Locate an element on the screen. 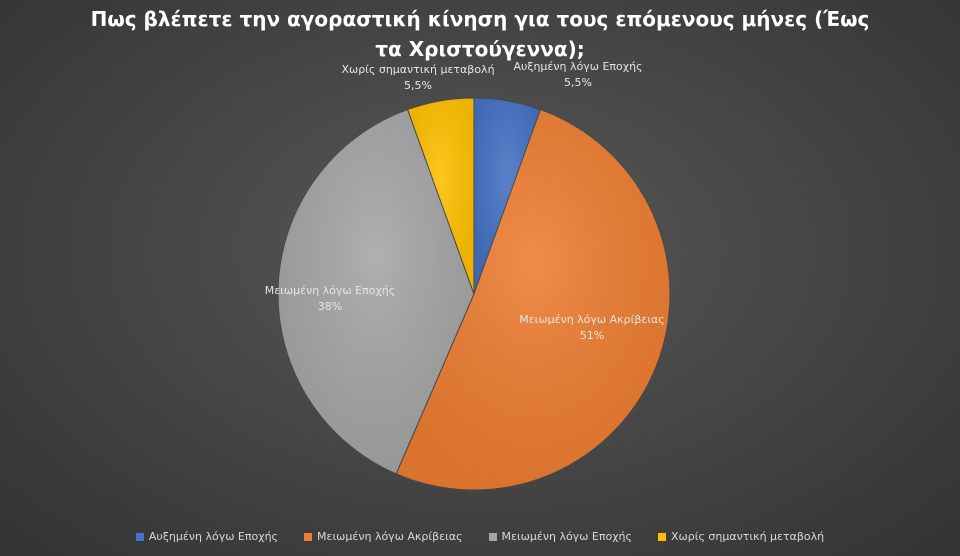 The image size is (960, 556). legend-item: Χωρίς σημαντική μεταβολή is located at coordinates (741, 537).